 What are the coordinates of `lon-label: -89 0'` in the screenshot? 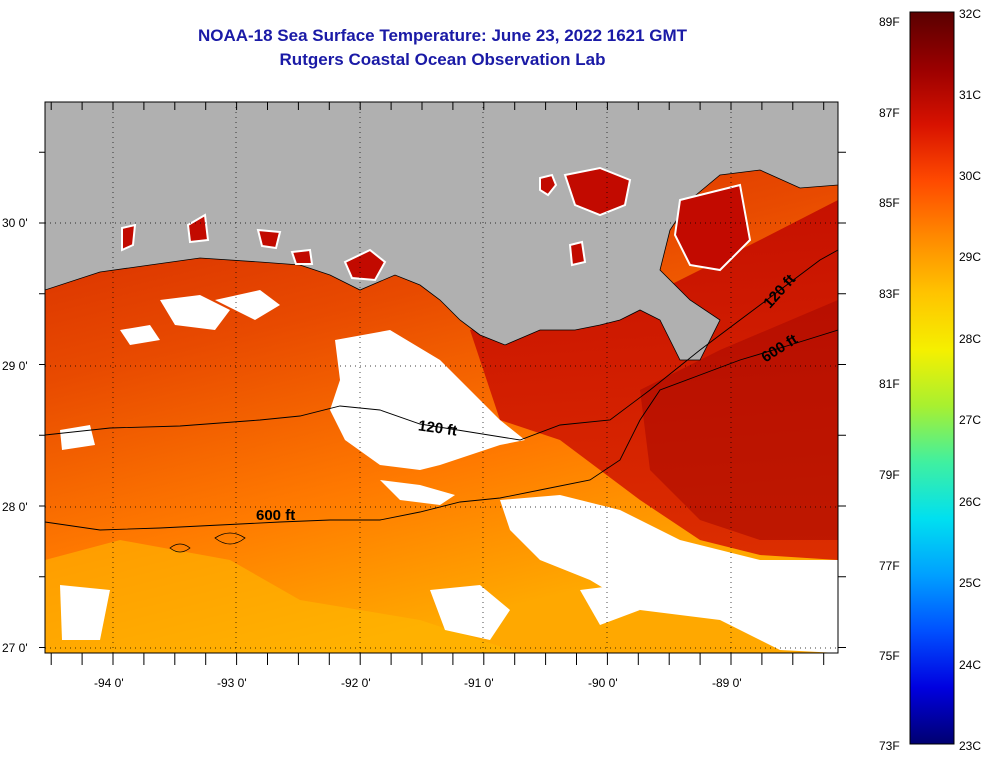 It's located at (727, 683).